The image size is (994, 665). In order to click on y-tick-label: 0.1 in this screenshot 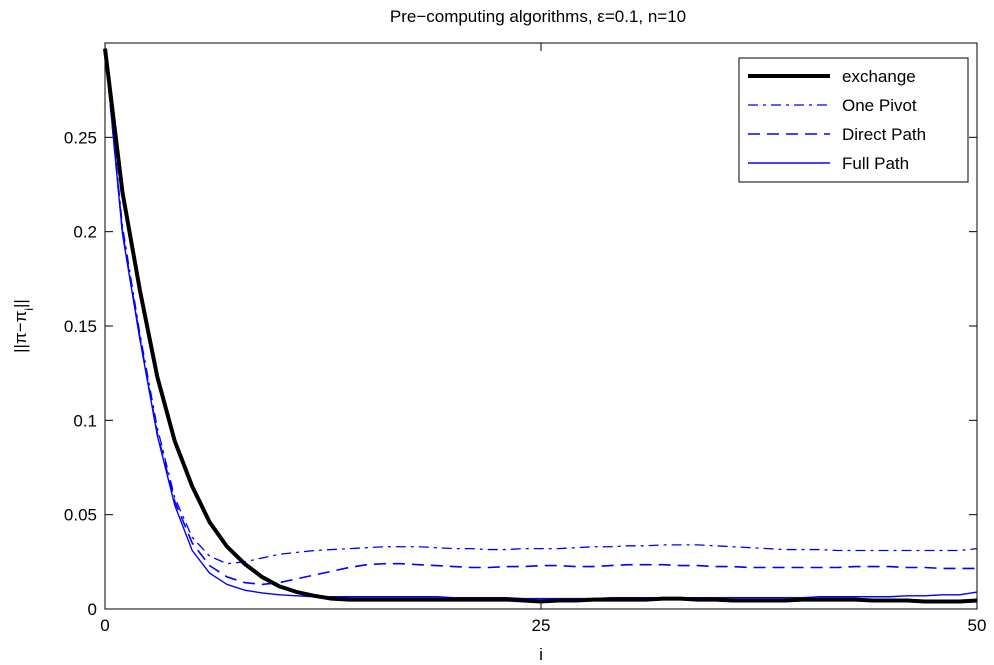, I will do `click(85, 420)`.